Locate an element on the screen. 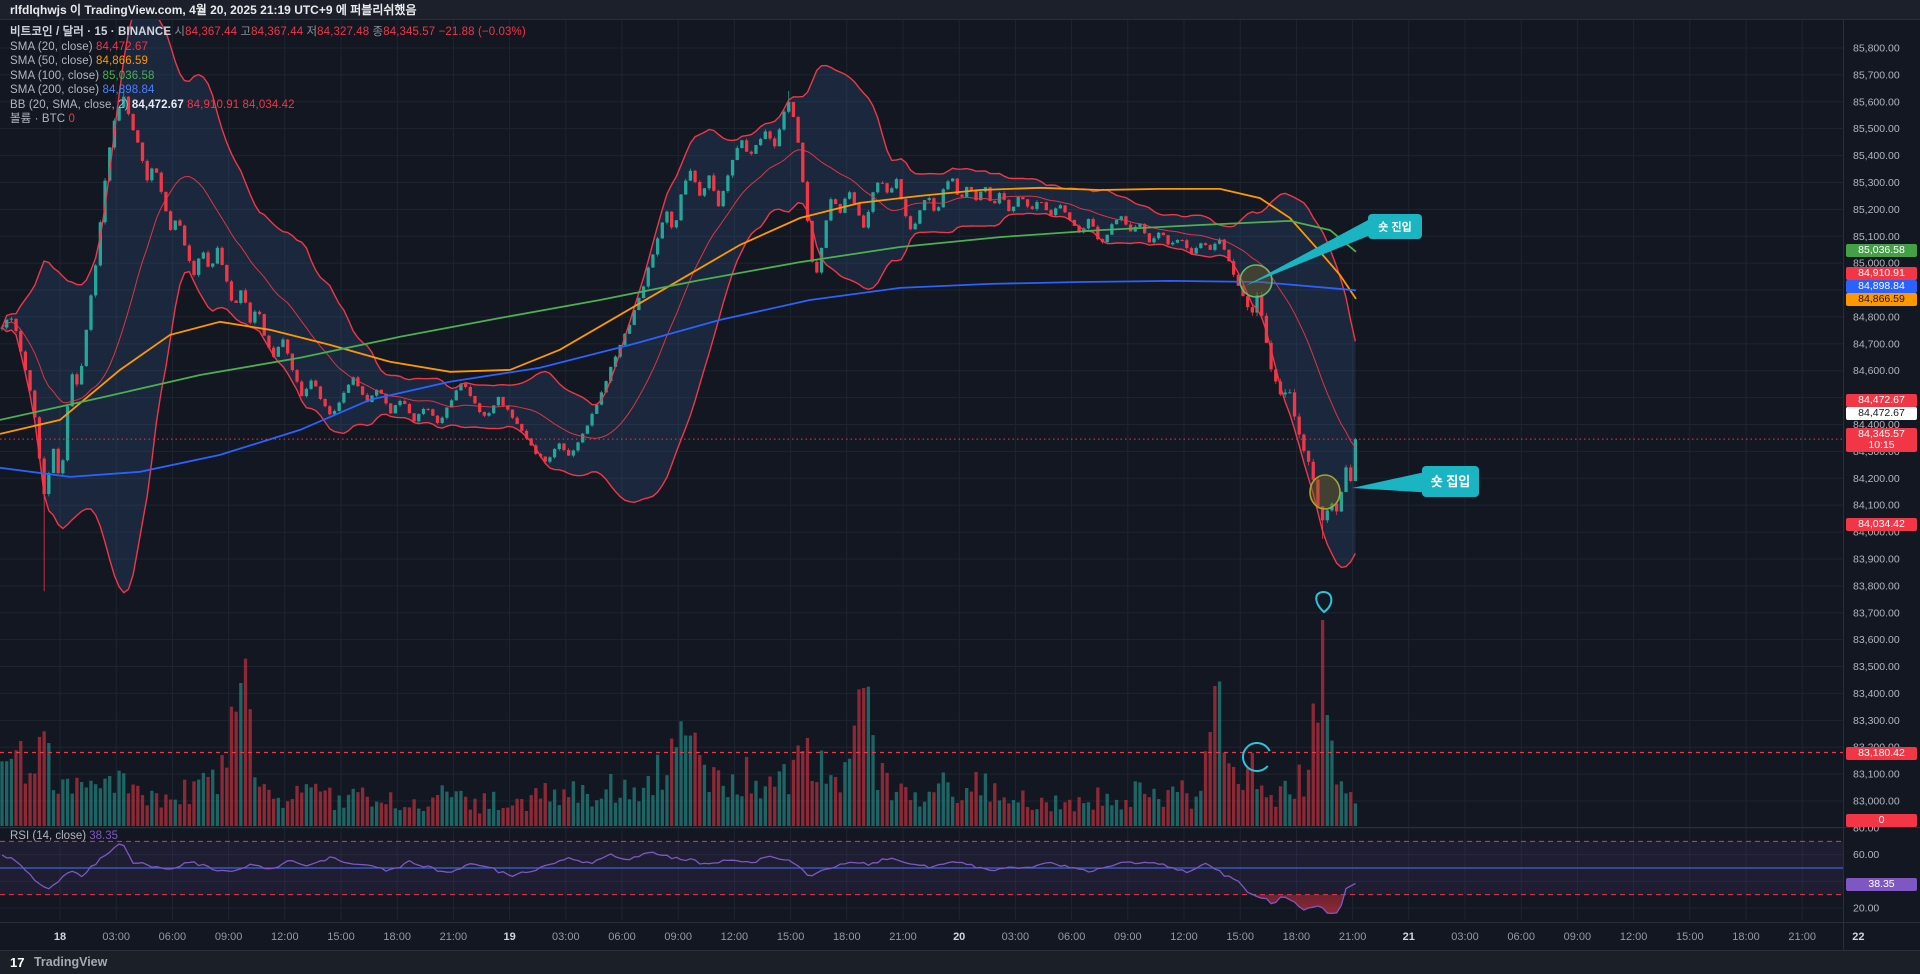 The image size is (1920, 974). cyan-circle-drawing is located at coordinates (1256, 756).